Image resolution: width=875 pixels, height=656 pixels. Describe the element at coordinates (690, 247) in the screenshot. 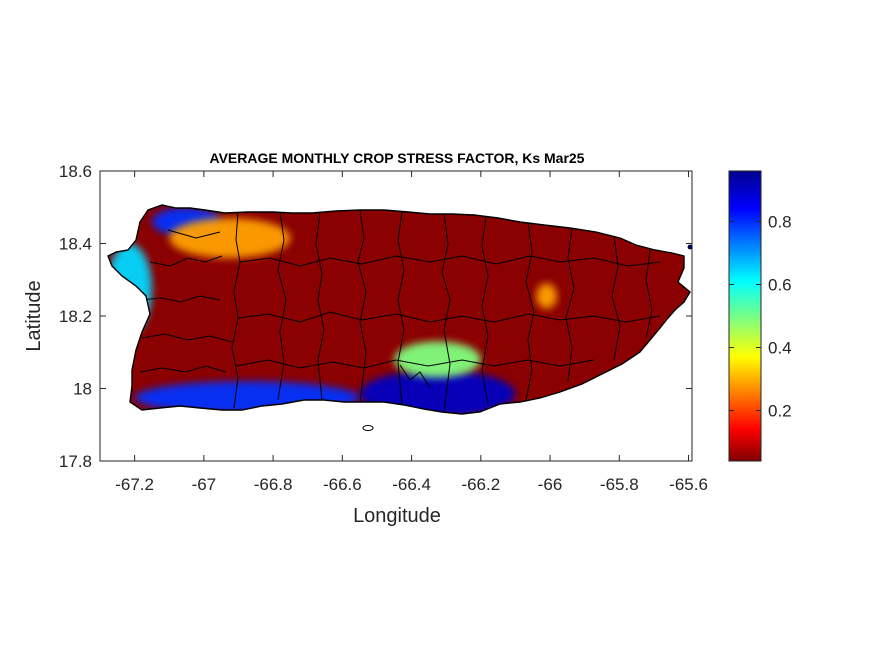

I see `desecheo-islet` at that location.